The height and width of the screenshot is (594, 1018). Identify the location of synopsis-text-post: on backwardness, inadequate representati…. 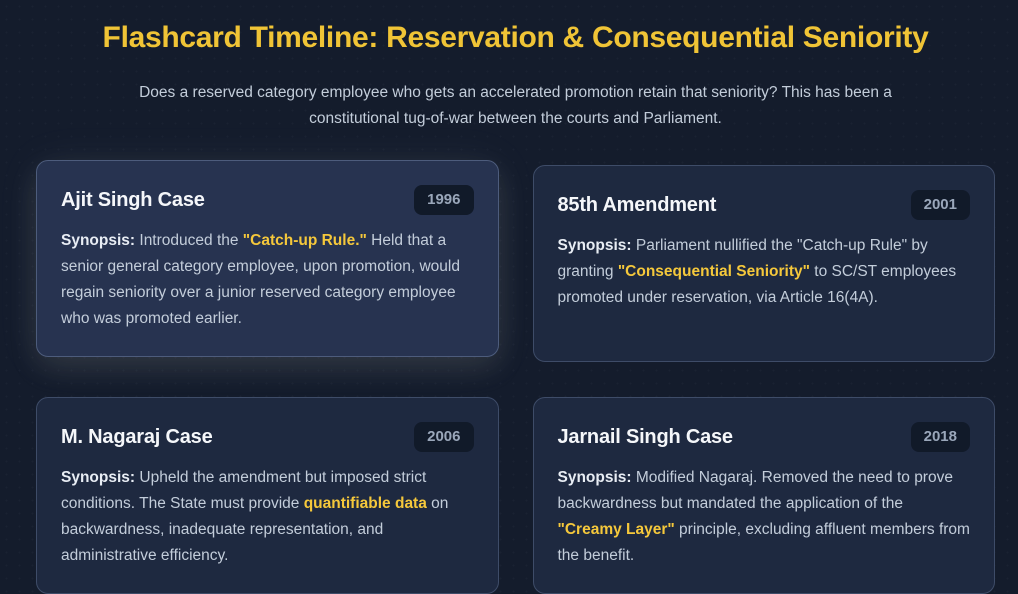
(255, 529).